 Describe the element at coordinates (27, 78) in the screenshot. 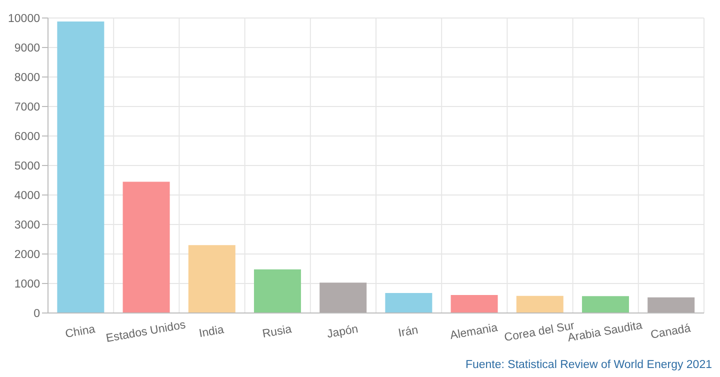

I see `y-tick-label: 8000` at that location.